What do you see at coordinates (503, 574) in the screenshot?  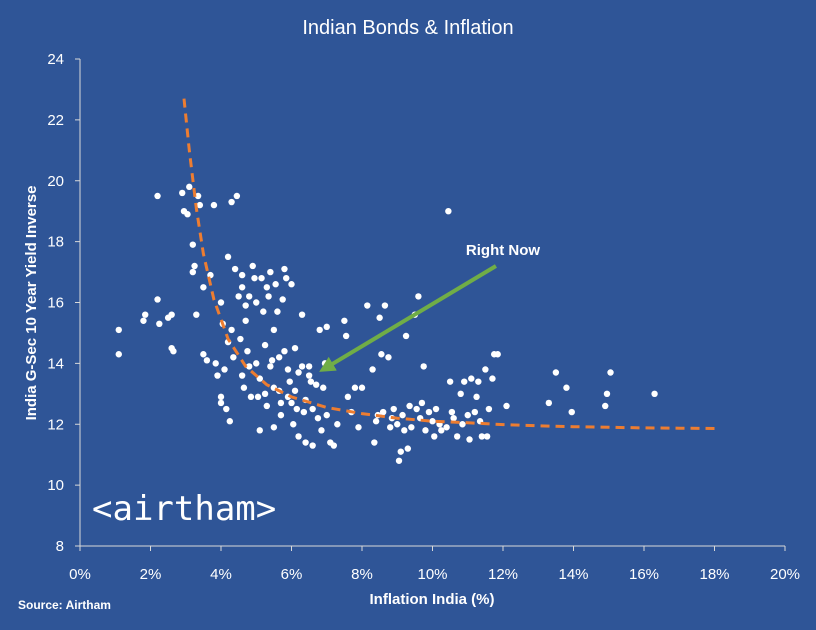 I see `x-tick-label: 12%` at bounding box center [503, 574].